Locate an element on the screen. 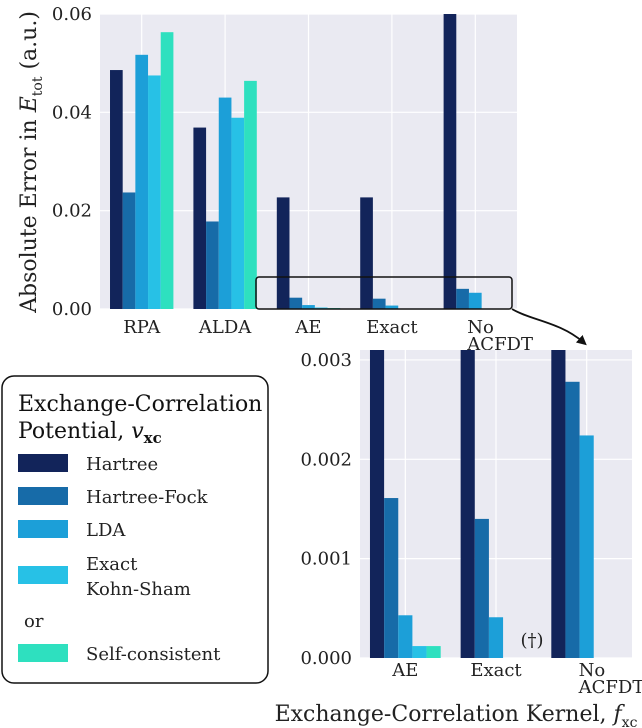  top-ytick-1: 0.02 is located at coordinates (72, 211).